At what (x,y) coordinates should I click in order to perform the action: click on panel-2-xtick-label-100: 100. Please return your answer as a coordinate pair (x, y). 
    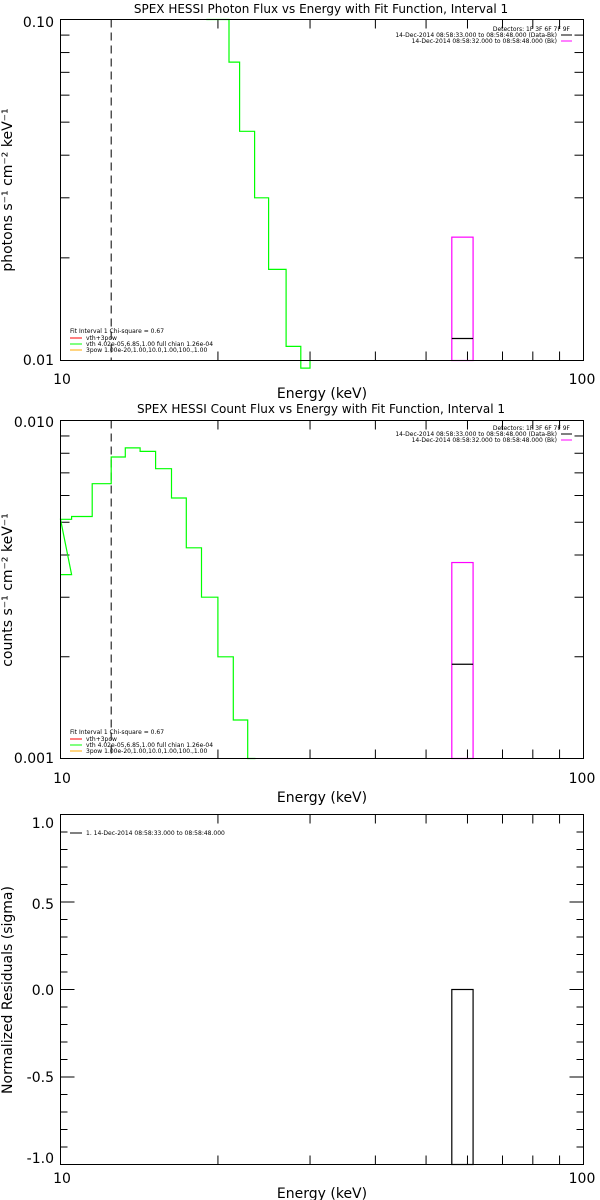
    Looking at the image, I should click on (582, 779).